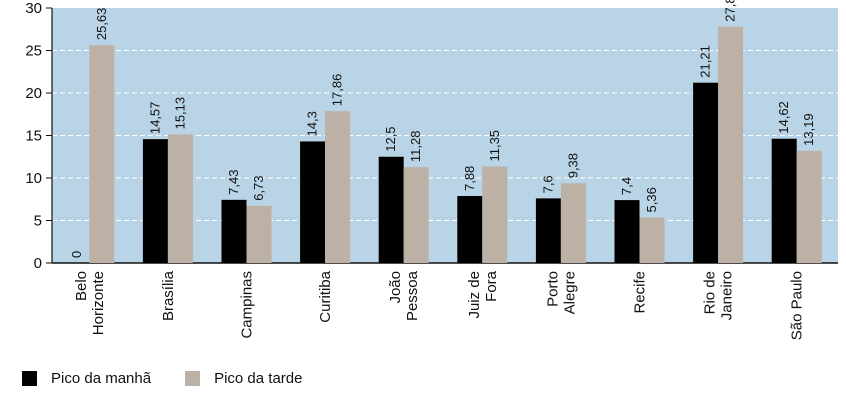  Describe the element at coordinates (783, 117) in the screenshot. I see `data-label: 14,62` at that location.